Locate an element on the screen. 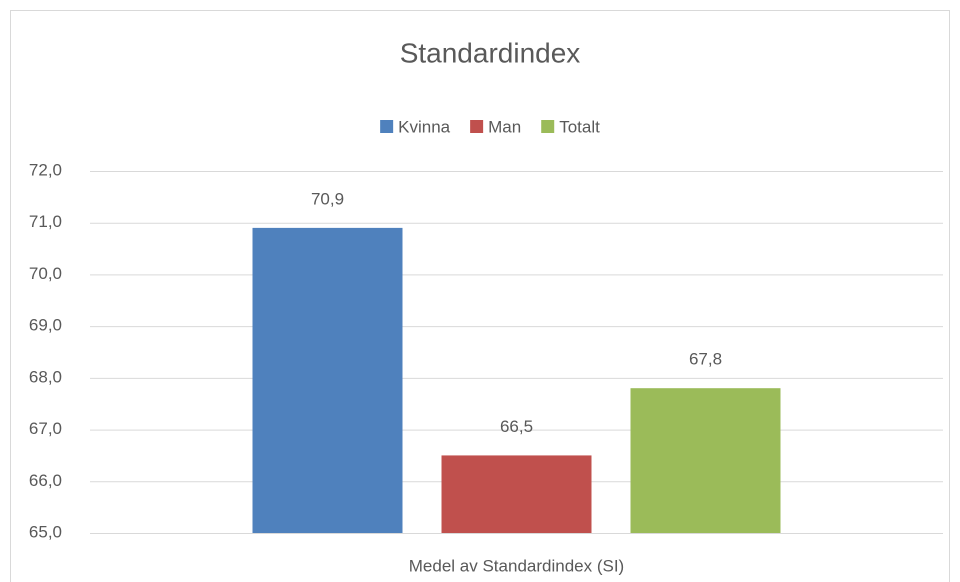 Image resolution: width=960 pixels, height=582 pixels. y-tick-label: 66,0 is located at coordinates (45, 480).